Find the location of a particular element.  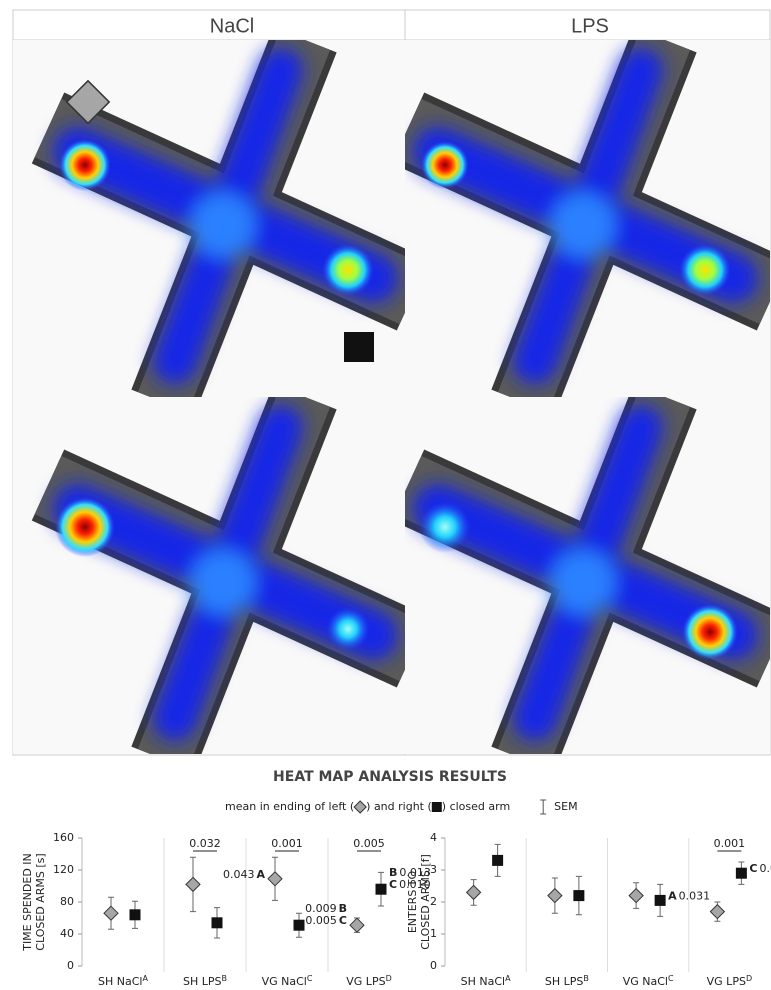

y-axis-label: CLOSED ARMS [s] is located at coordinates (40, 901).